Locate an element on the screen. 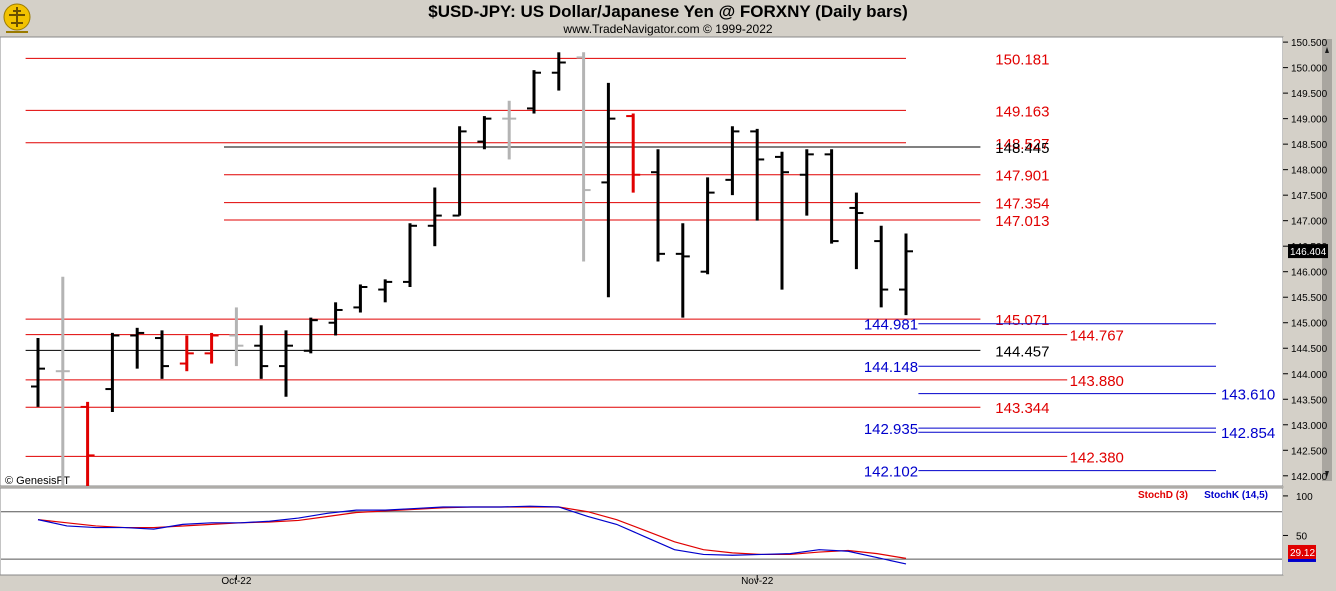 The height and width of the screenshot is (591, 1336). level-label: 144.981 is located at coordinates (891, 325).